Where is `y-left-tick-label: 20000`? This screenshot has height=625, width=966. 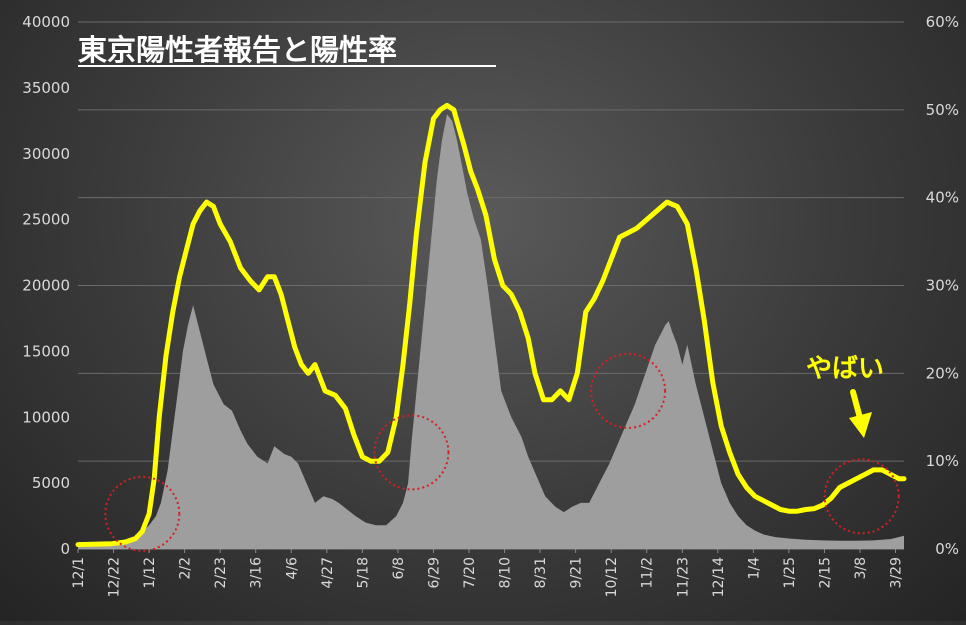
y-left-tick-label: 20000 is located at coordinates (46, 286).